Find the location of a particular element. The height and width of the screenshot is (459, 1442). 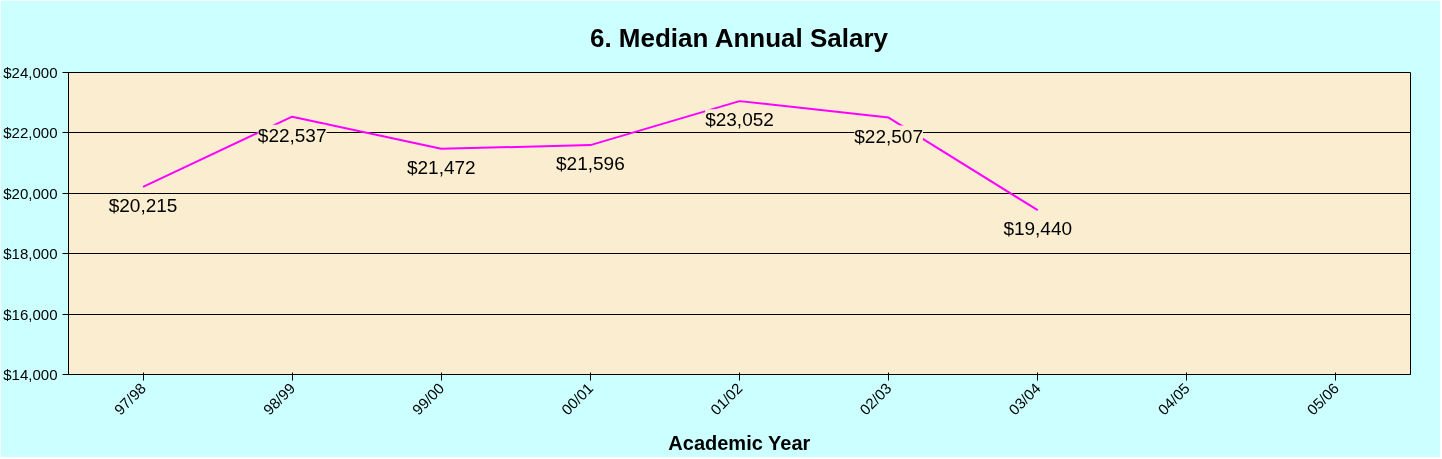

x-axis-title: Academic Year is located at coordinates (739, 443).